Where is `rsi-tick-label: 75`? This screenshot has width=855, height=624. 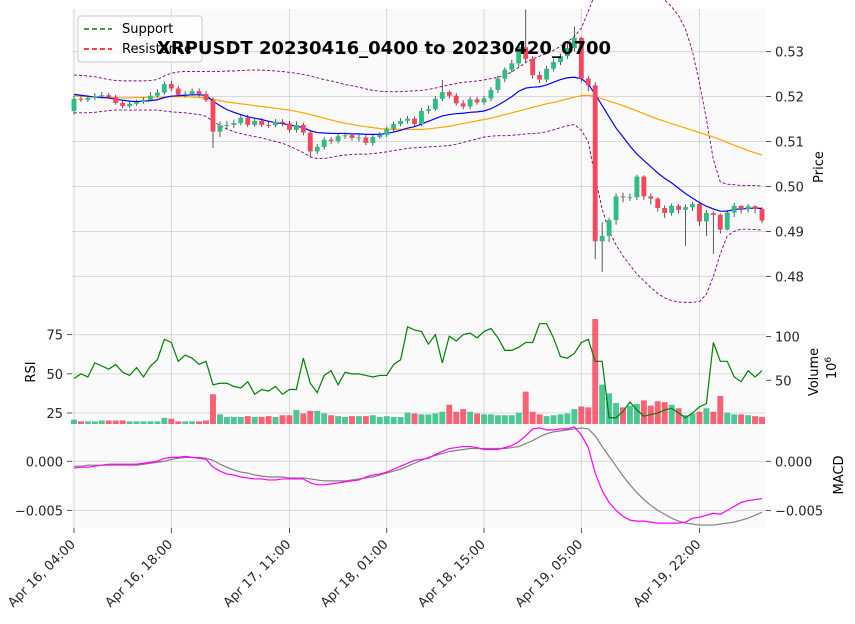
rsi-tick-label: 75 is located at coordinates (54, 336).